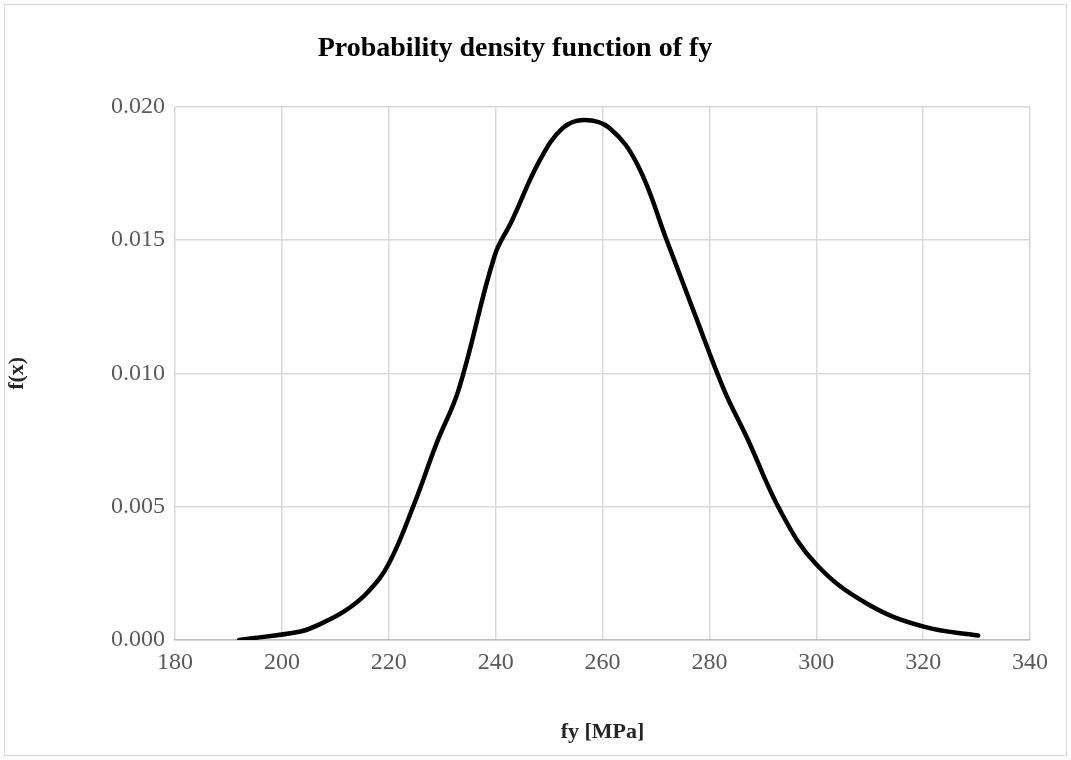 This screenshot has height=760, width=1071. I want to click on x-tick-label: 300, so click(816, 660).